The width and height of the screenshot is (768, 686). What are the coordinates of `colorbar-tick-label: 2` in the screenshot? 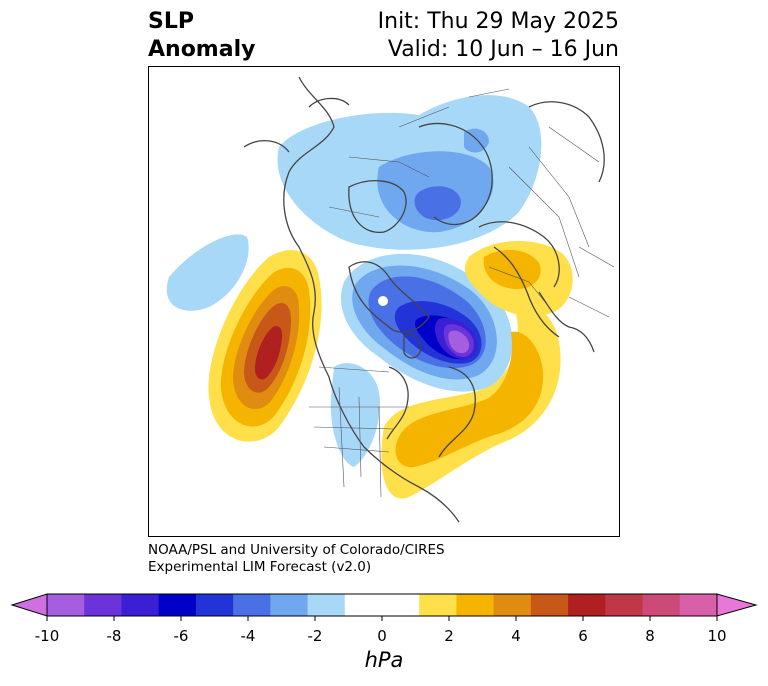 It's located at (449, 636).